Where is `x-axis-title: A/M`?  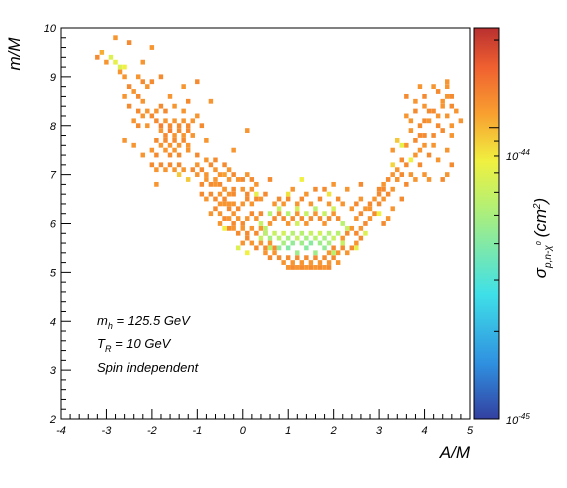
x-axis-title: A/M is located at coordinates (455, 452).